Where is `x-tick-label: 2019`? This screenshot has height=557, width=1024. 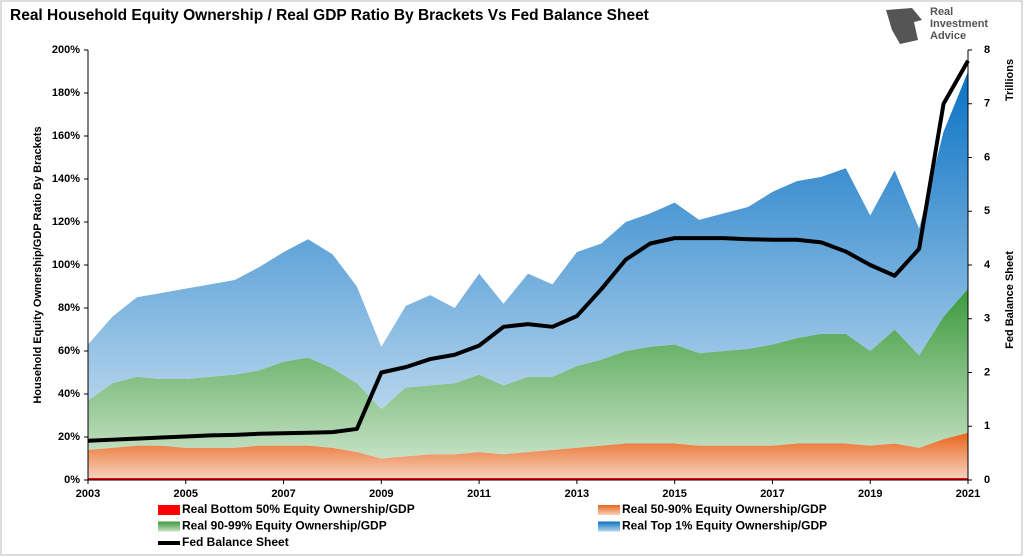 x-tick-label: 2019 is located at coordinates (870, 494).